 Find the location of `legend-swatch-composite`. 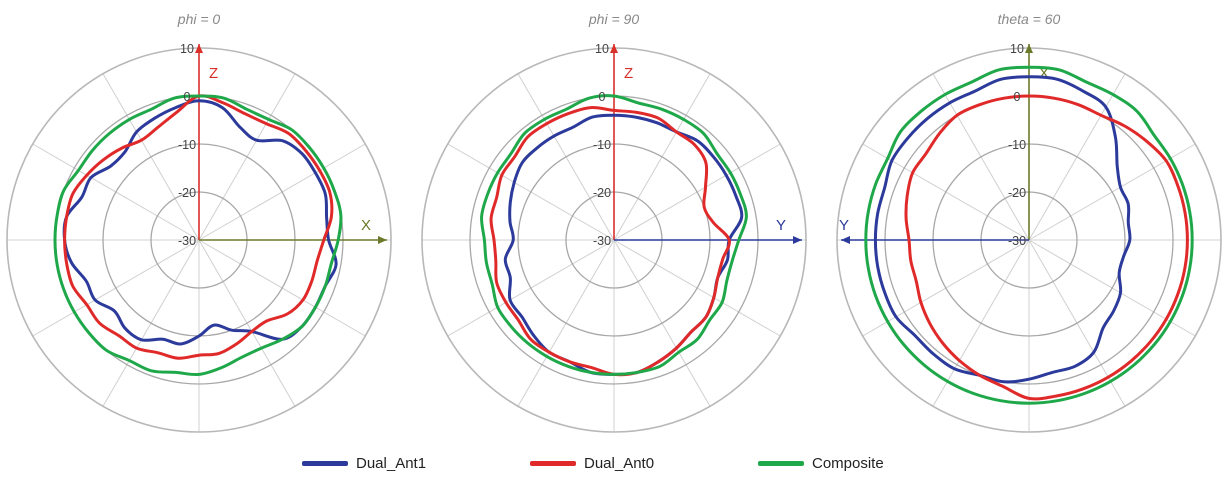

legend-swatch-composite is located at coordinates (781, 463).